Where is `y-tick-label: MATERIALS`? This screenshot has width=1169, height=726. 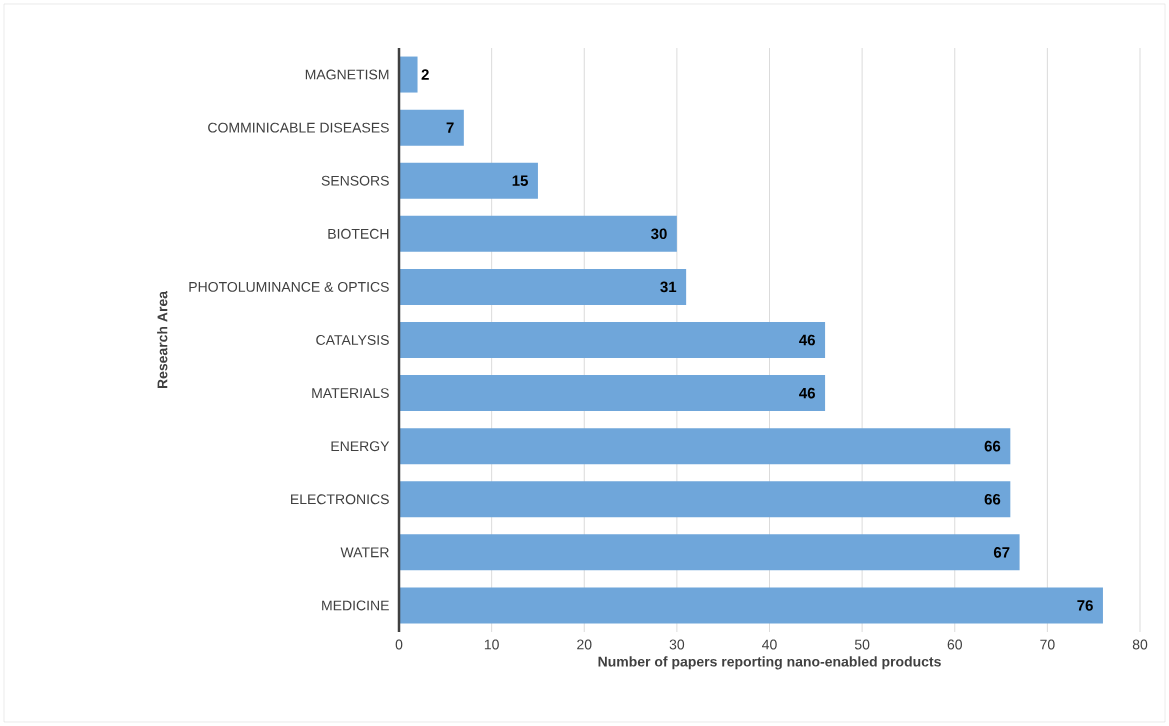
y-tick-label: MATERIALS is located at coordinates (350, 393).